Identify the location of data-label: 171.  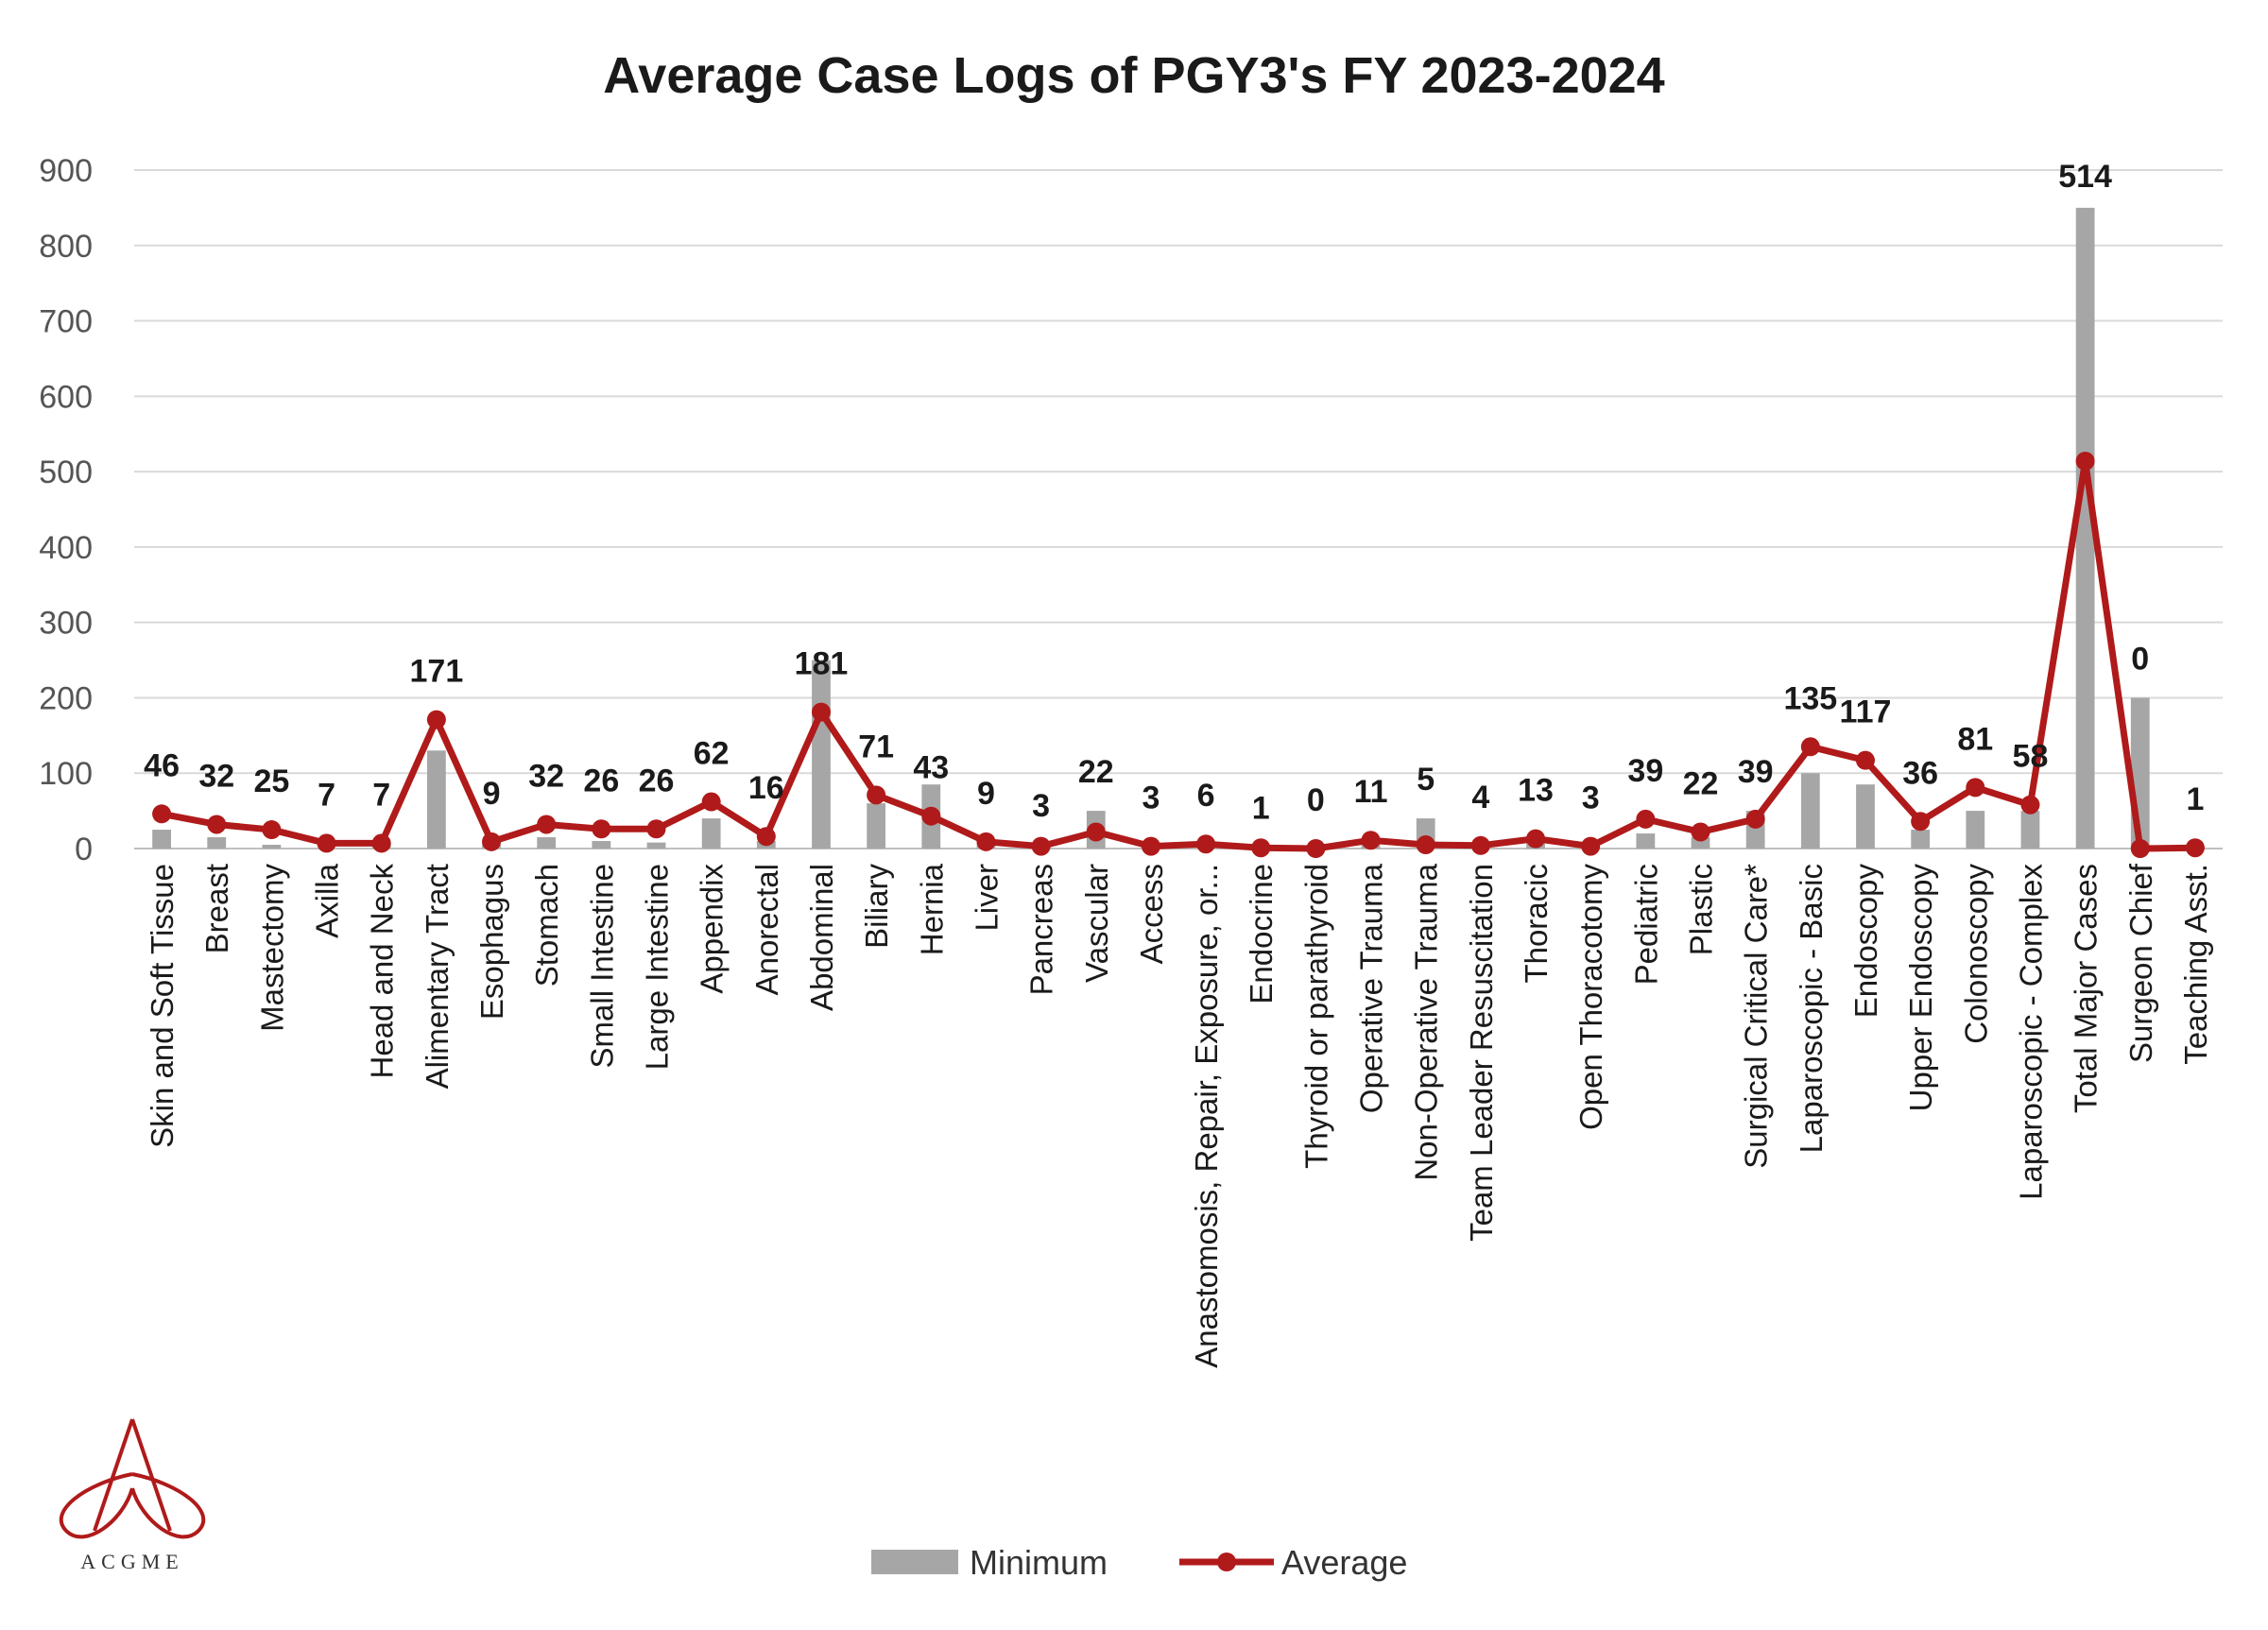
(437, 672).